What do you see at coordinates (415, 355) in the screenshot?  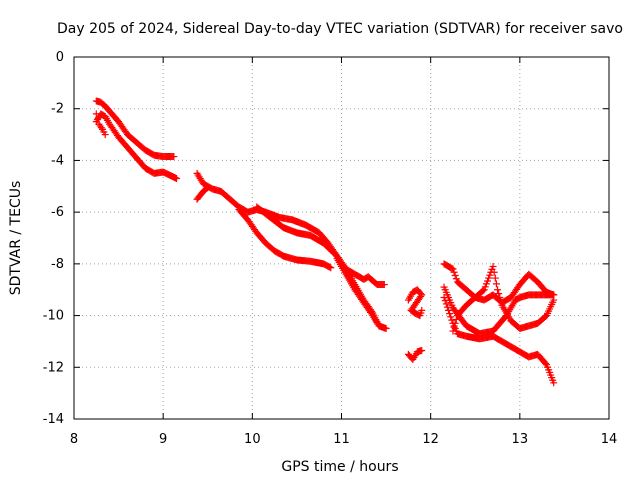 I see `series-track-g` at bounding box center [415, 355].